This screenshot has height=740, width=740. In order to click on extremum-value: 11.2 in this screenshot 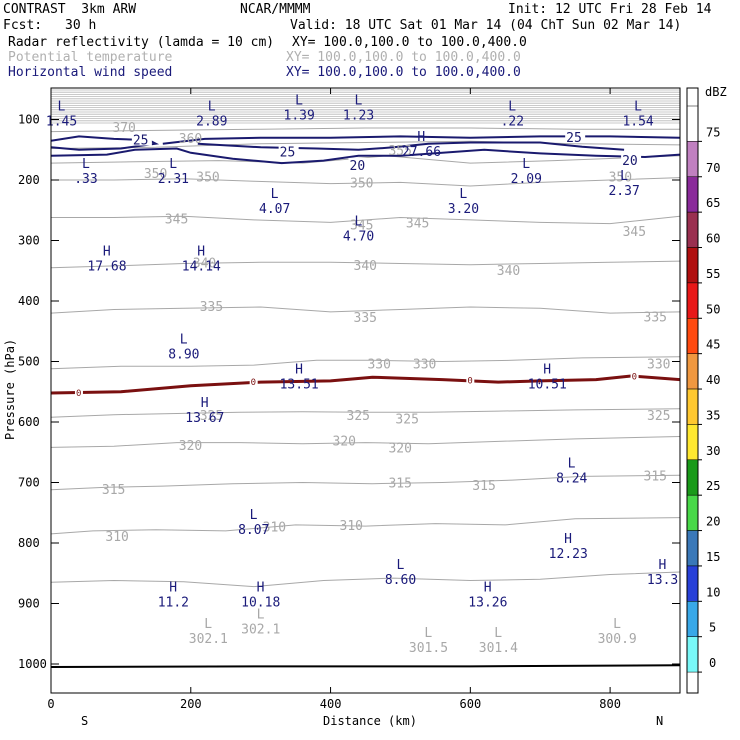, I will do `click(173, 602)`.